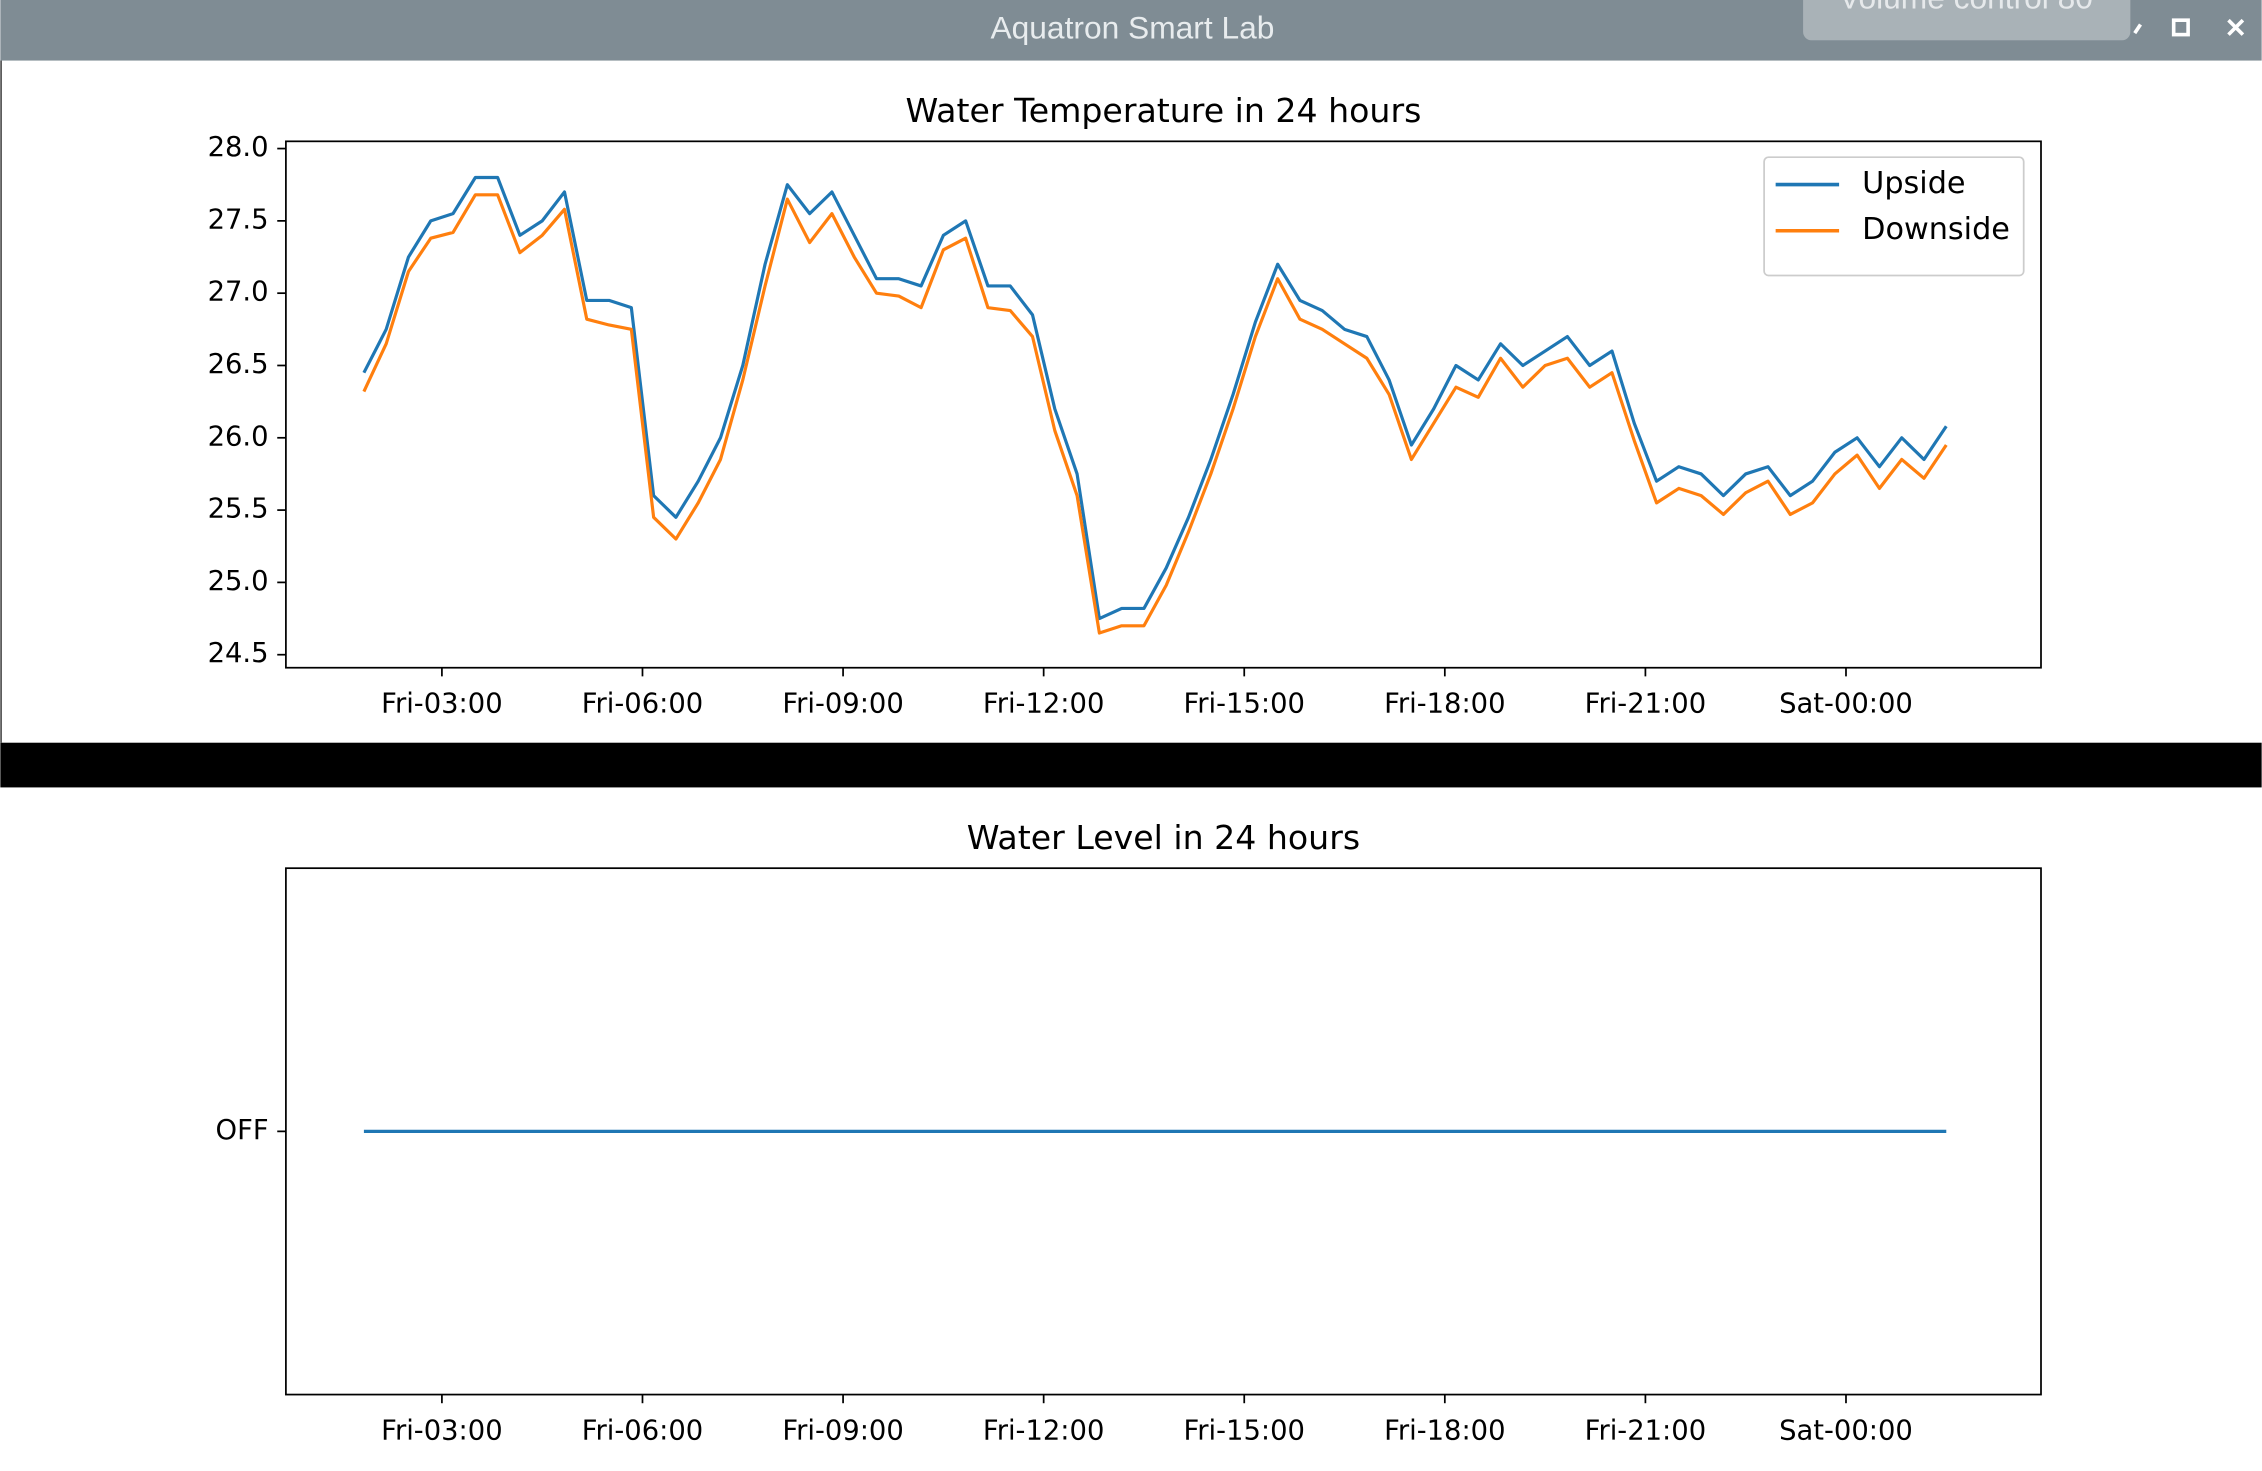 This screenshot has width=2262, height=1471. What do you see at coordinates (1913, 183) in the screenshot?
I see `legend-label: Upside` at bounding box center [1913, 183].